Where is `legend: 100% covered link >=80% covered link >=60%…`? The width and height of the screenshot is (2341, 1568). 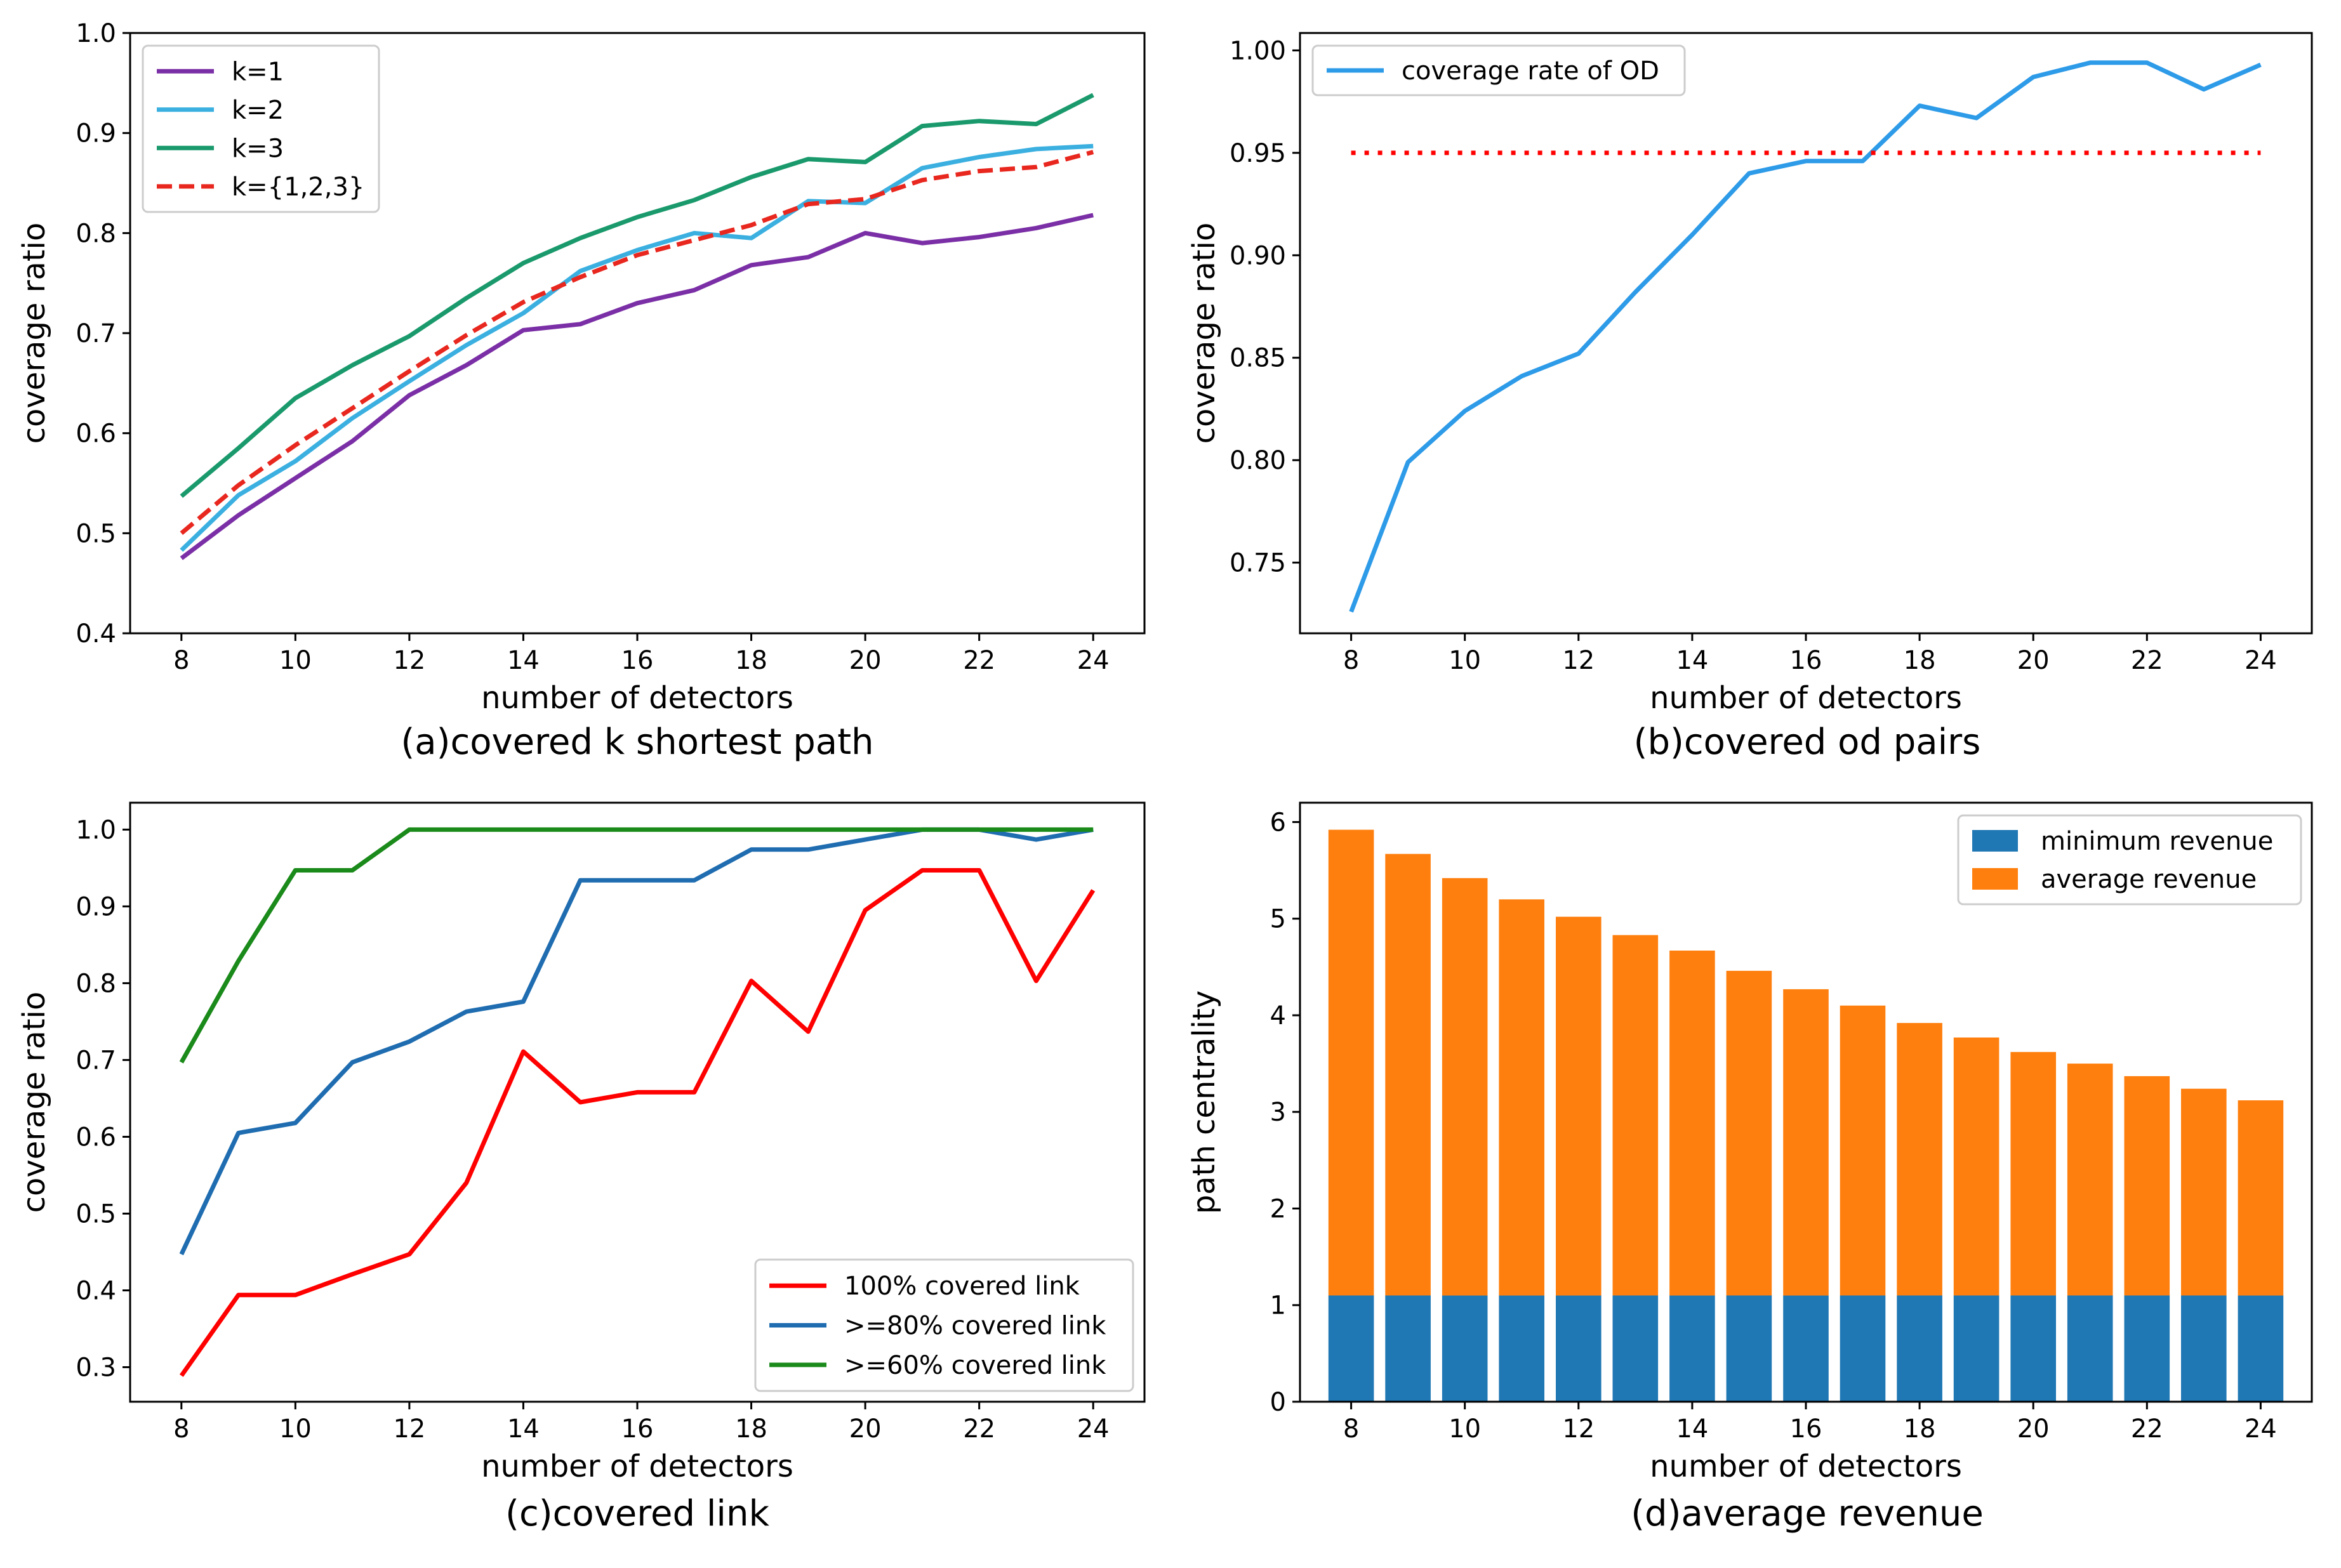 legend: 100% covered link >=80% covered link >=60%… is located at coordinates (944, 1325).